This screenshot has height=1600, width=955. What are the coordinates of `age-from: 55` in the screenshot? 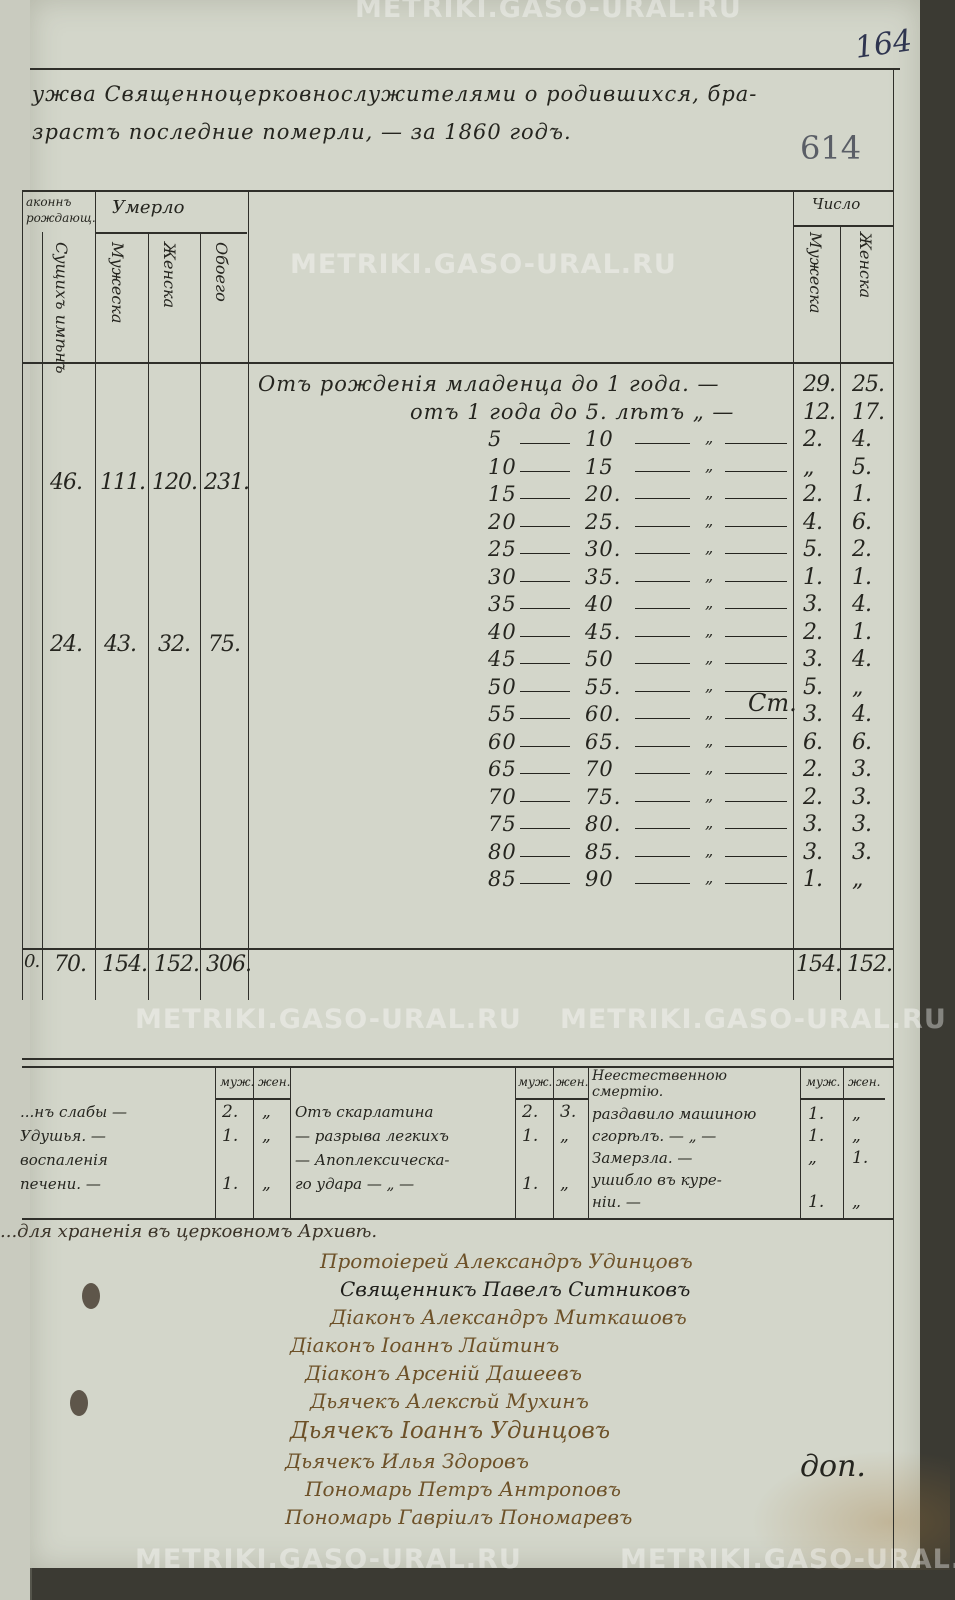 It's located at (502, 714).